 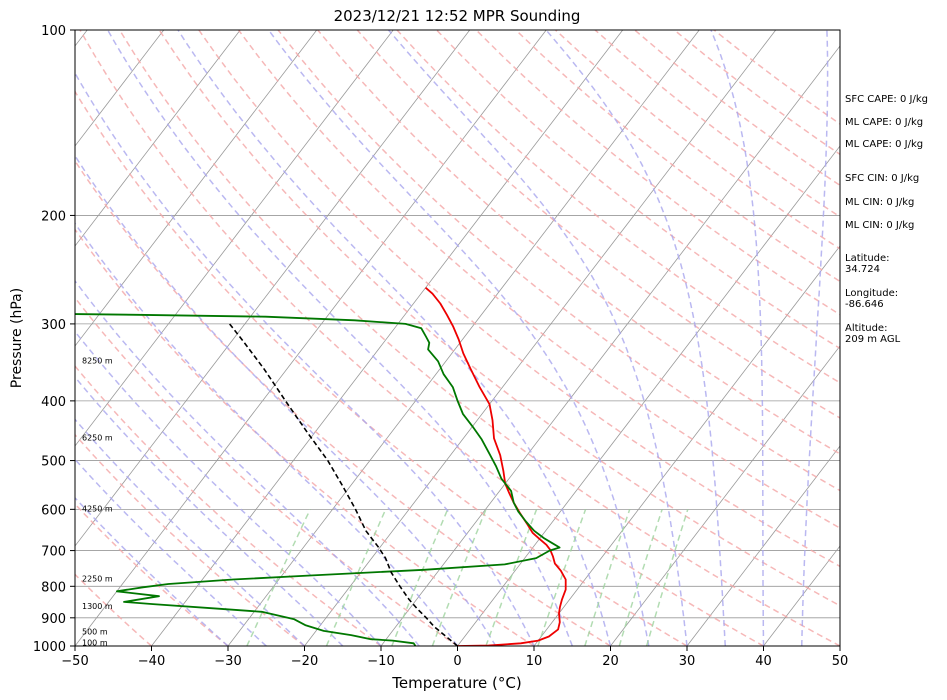 I want to click on y-tick-label: 900, so click(x=53, y=619).